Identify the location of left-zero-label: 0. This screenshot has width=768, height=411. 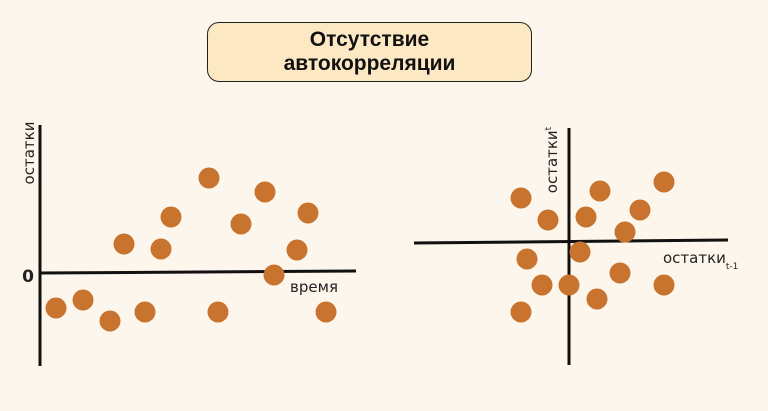
(28, 277).